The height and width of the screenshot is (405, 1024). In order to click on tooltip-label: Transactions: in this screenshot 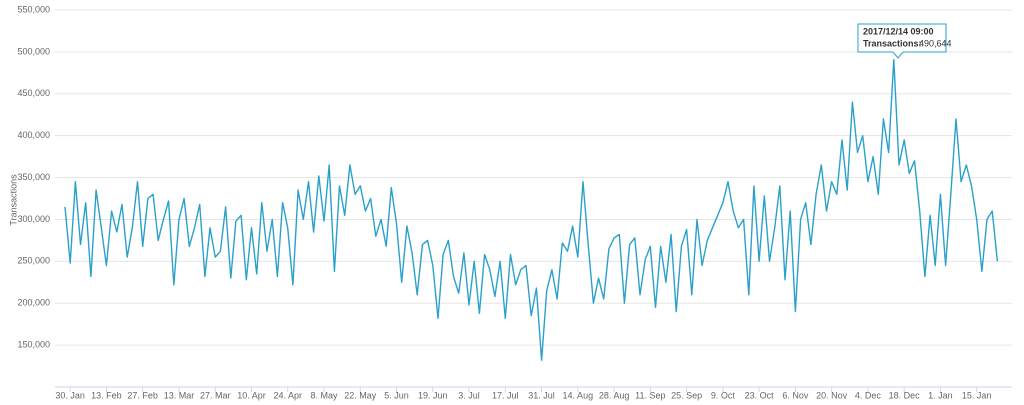, I will do `click(892, 43)`.